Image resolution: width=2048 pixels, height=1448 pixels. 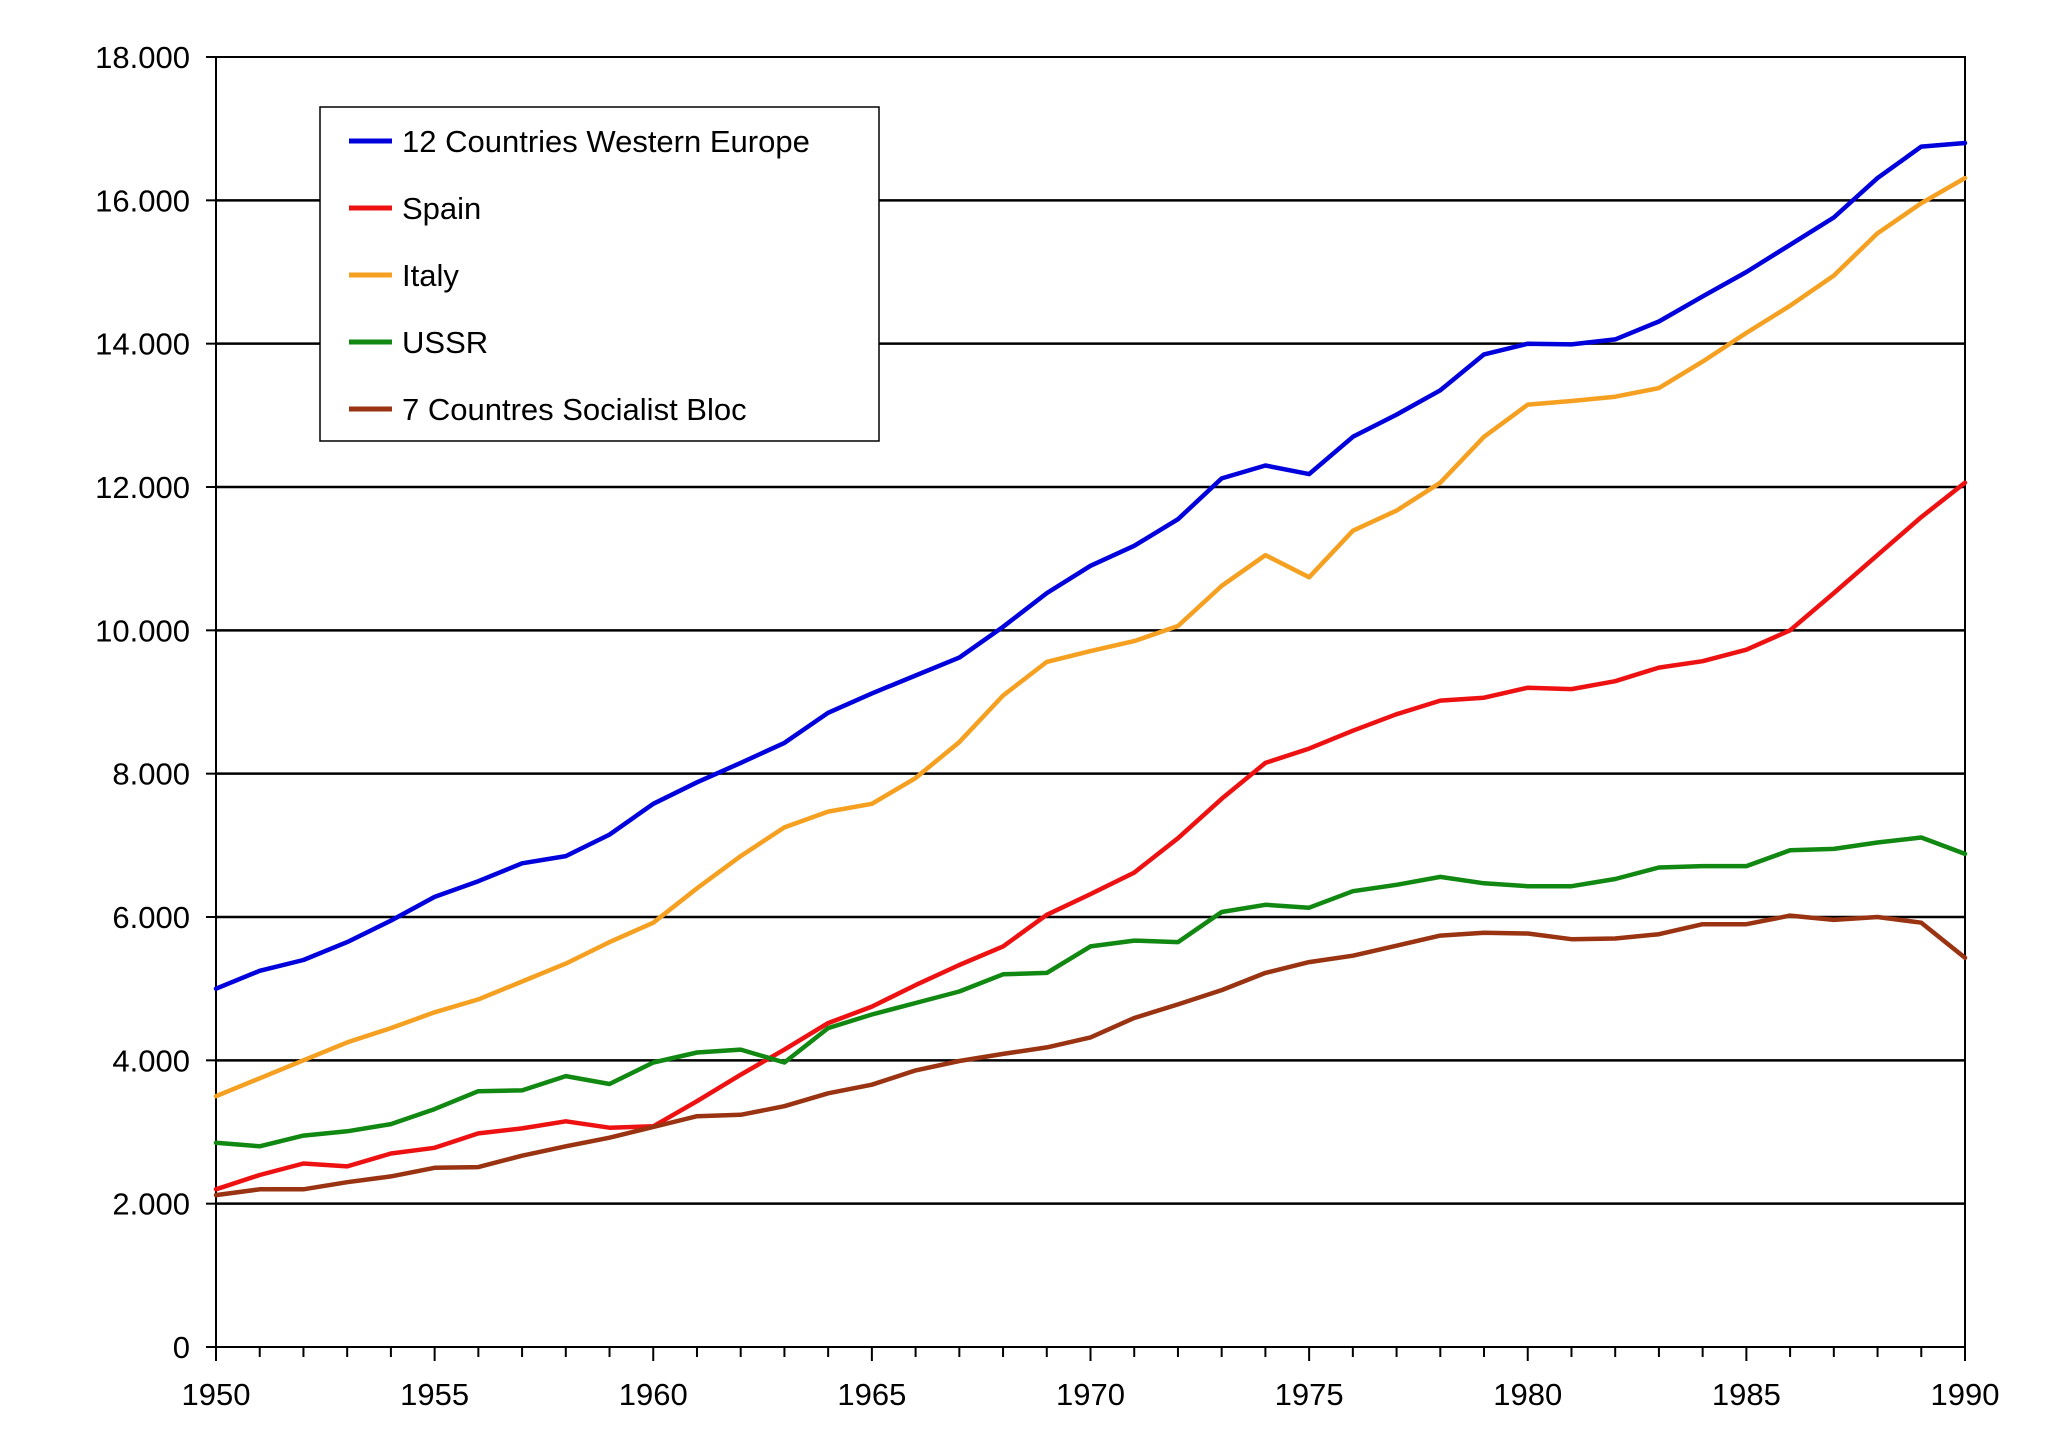 I want to click on x-tick-label: 1960, so click(x=653, y=1394).